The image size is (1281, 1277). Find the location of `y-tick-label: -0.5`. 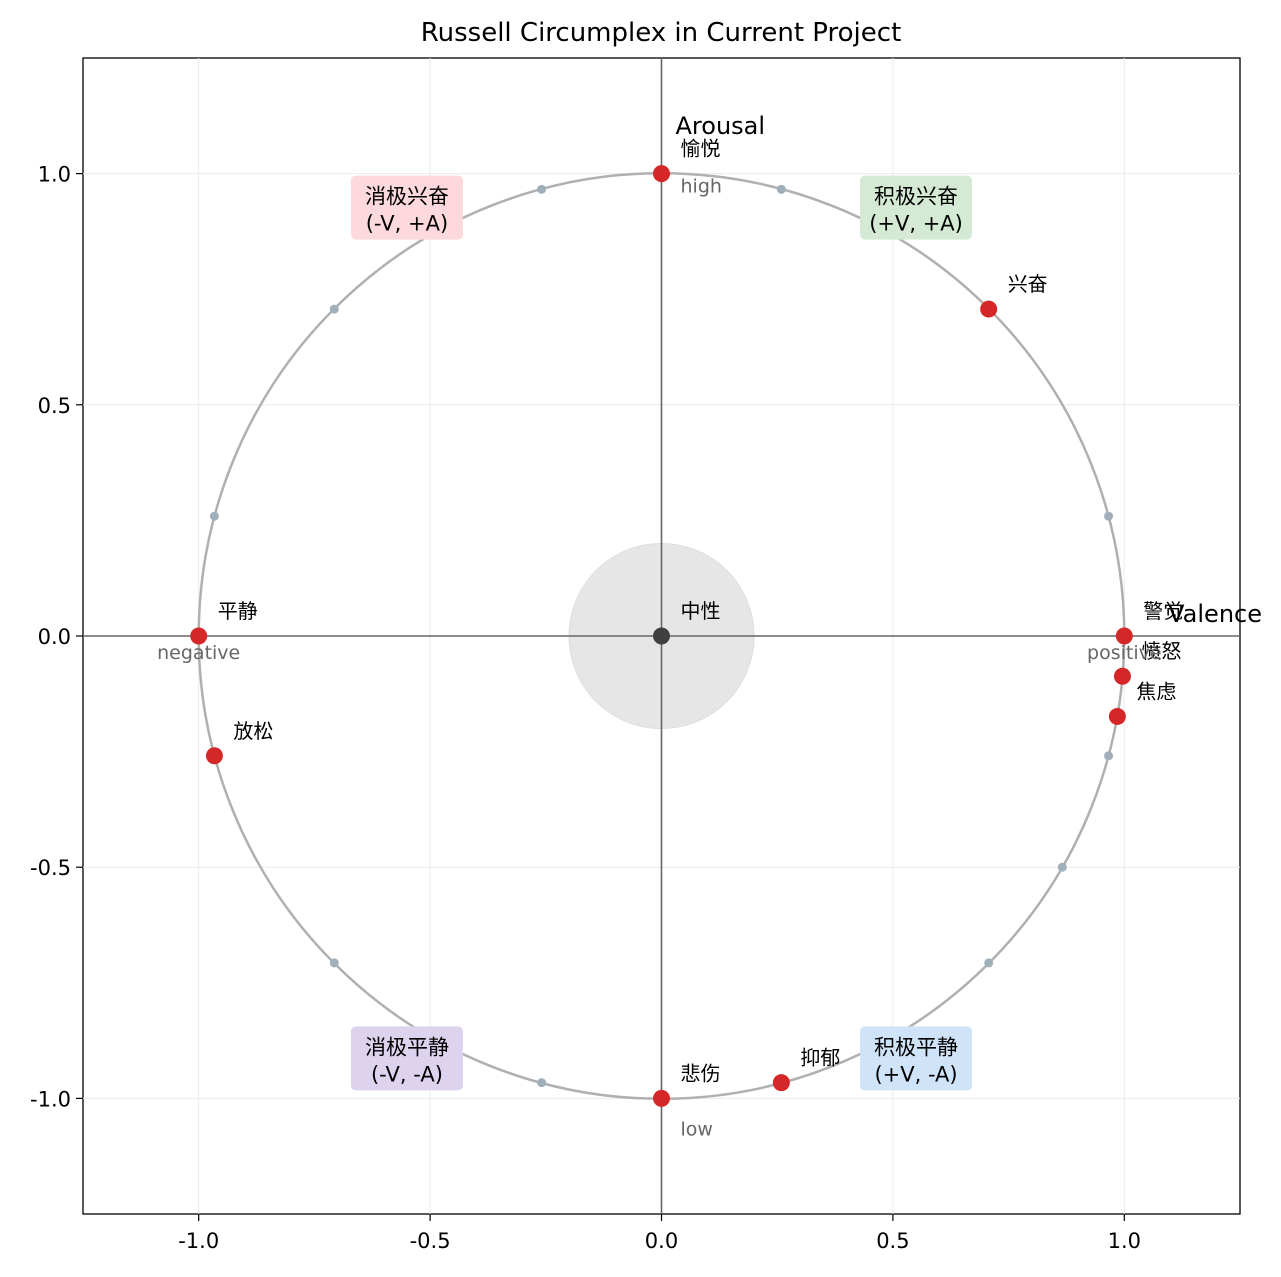

y-tick-label: -0.5 is located at coordinates (50, 868).